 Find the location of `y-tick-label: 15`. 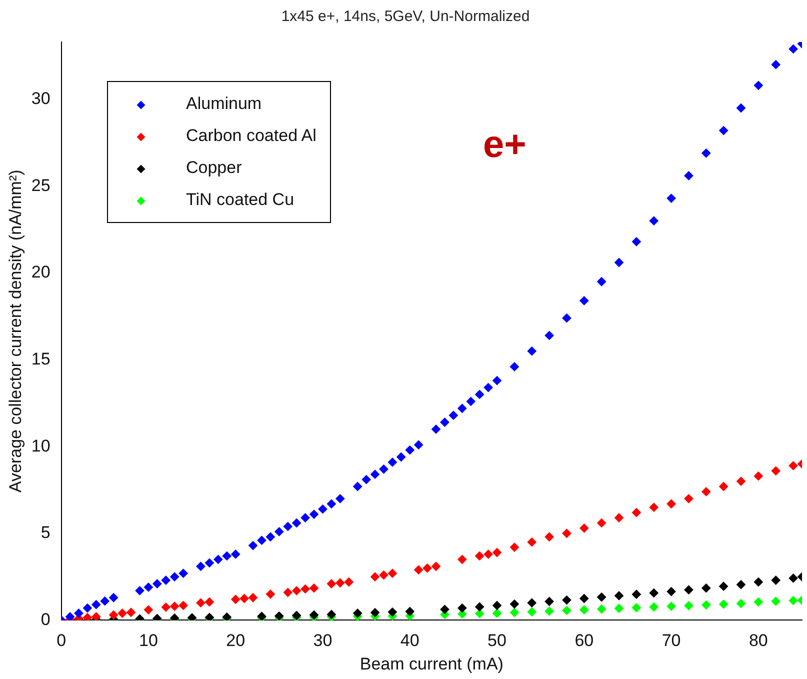

y-tick-label: 15 is located at coordinates (40, 358).